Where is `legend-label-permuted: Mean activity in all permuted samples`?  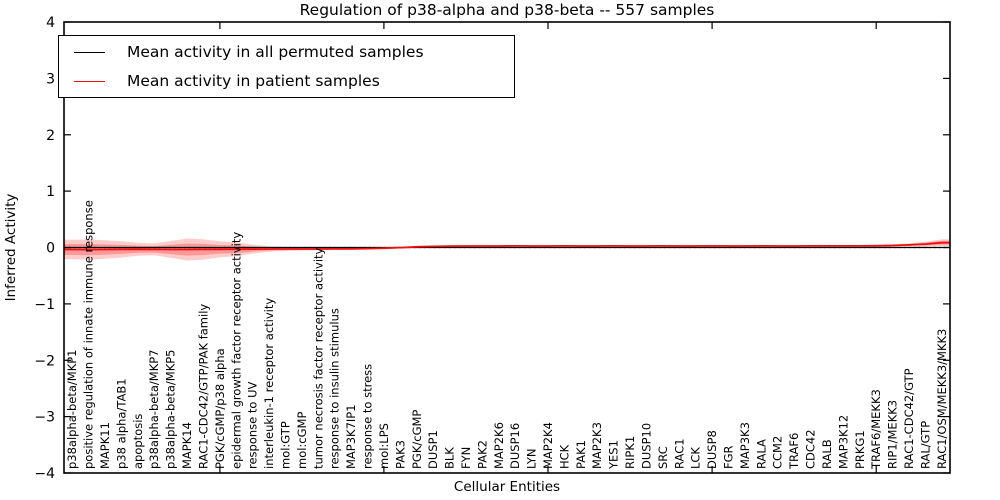
legend-label-permuted: Mean activity in all permuted samples is located at coordinates (275, 52).